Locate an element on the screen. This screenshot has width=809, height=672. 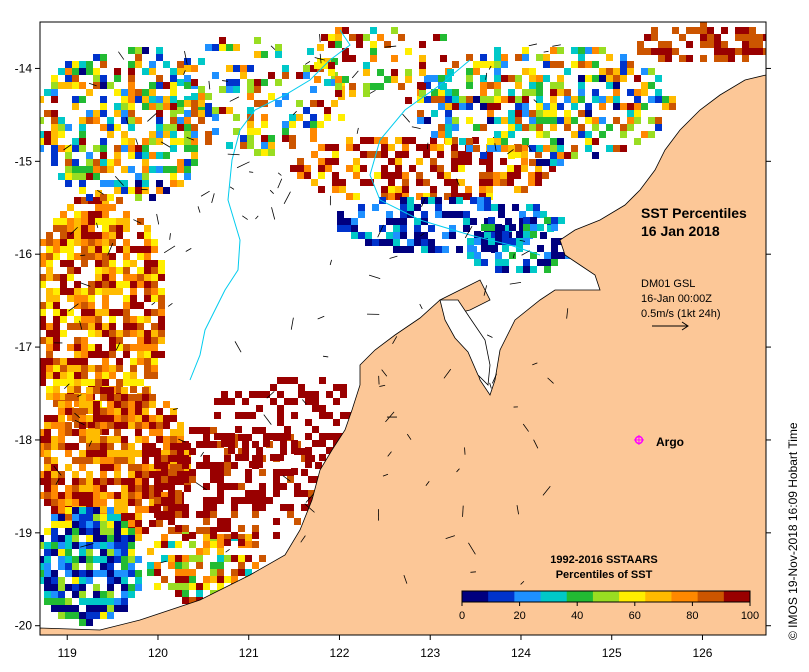
x-tick-label: 125 is located at coordinates (612, 653).